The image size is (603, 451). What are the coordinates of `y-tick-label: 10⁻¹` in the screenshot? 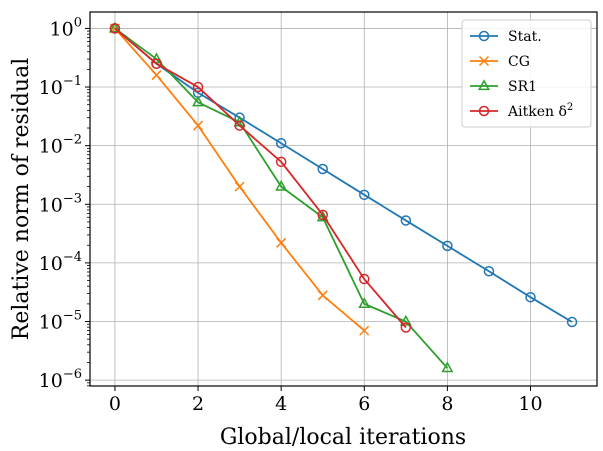 It's located at (60, 86).